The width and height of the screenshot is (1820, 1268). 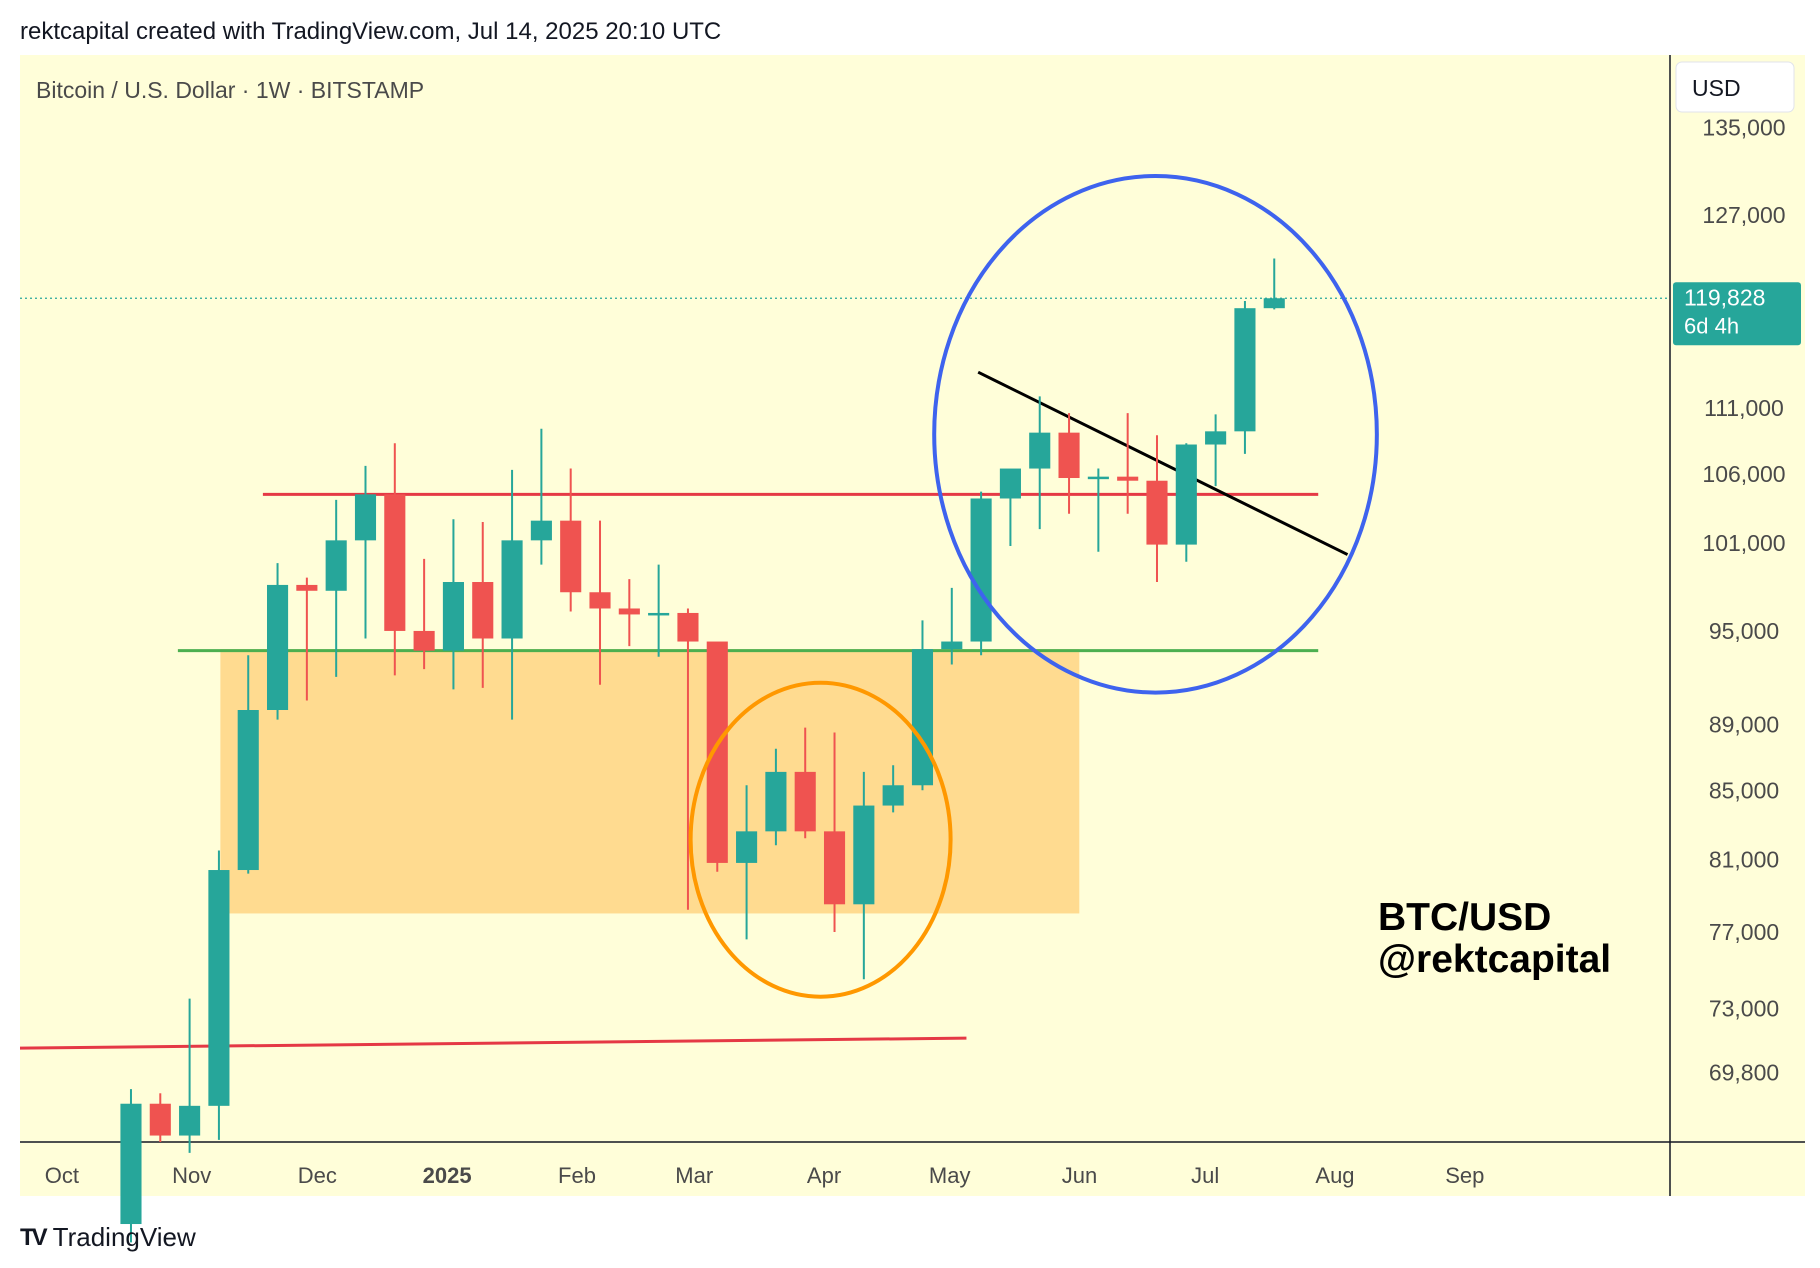 What do you see at coordinates (493, 1043) in the screenshot?
I see `lower-trendline` at bounding box center [493, 1043].